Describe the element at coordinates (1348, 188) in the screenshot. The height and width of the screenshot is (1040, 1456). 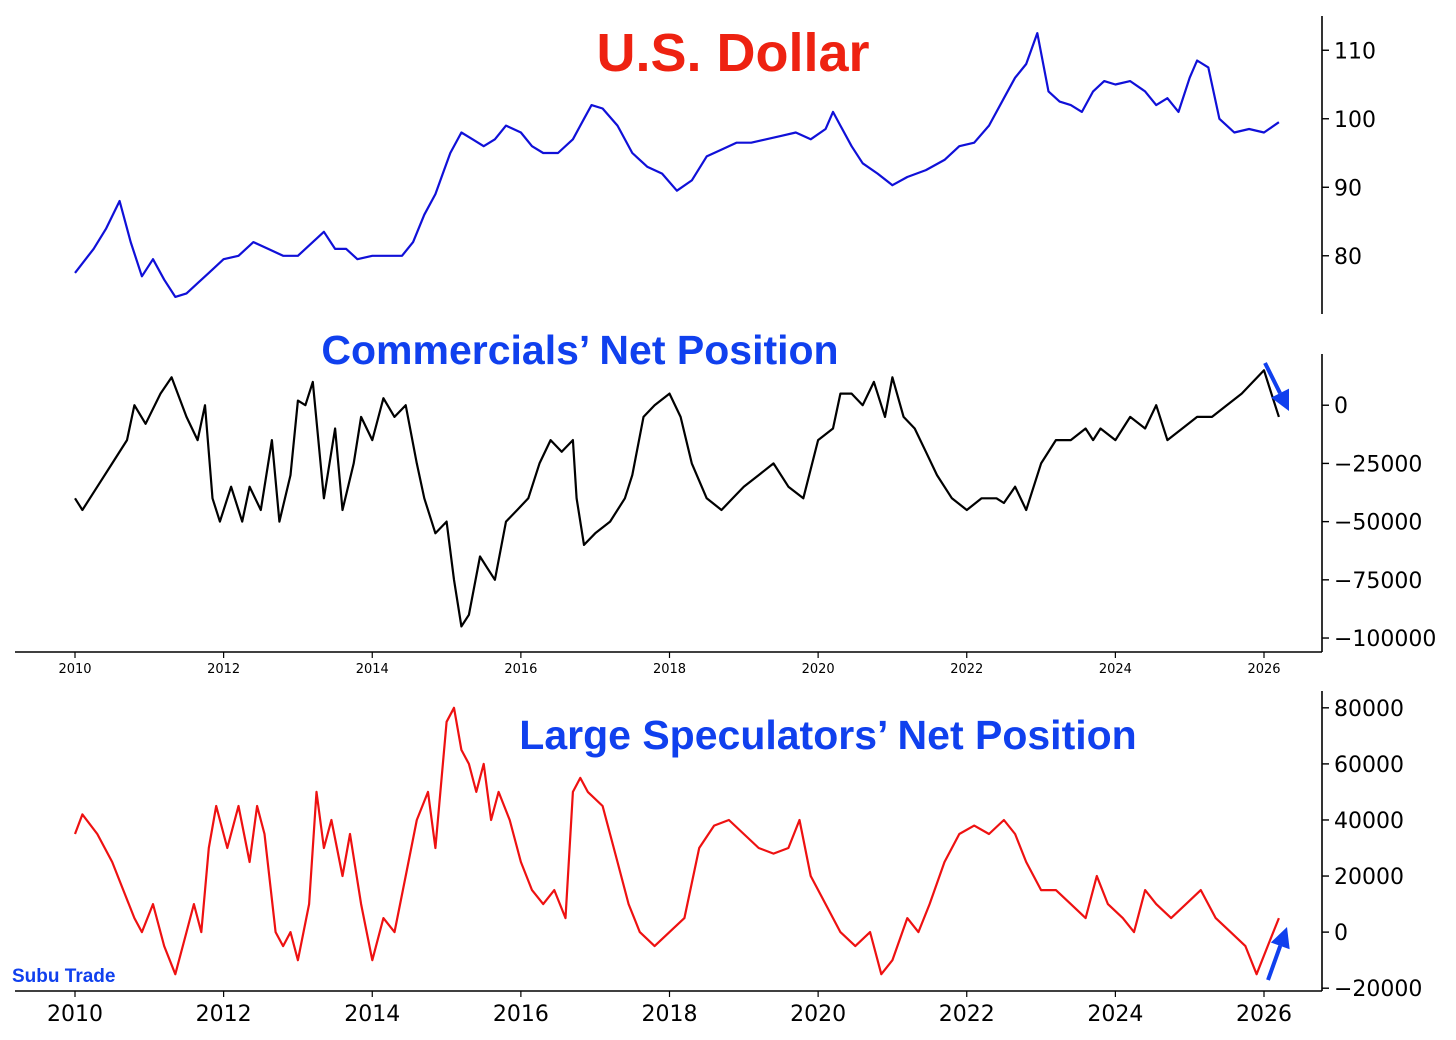
I see `y-tick-label: 90` at that location.